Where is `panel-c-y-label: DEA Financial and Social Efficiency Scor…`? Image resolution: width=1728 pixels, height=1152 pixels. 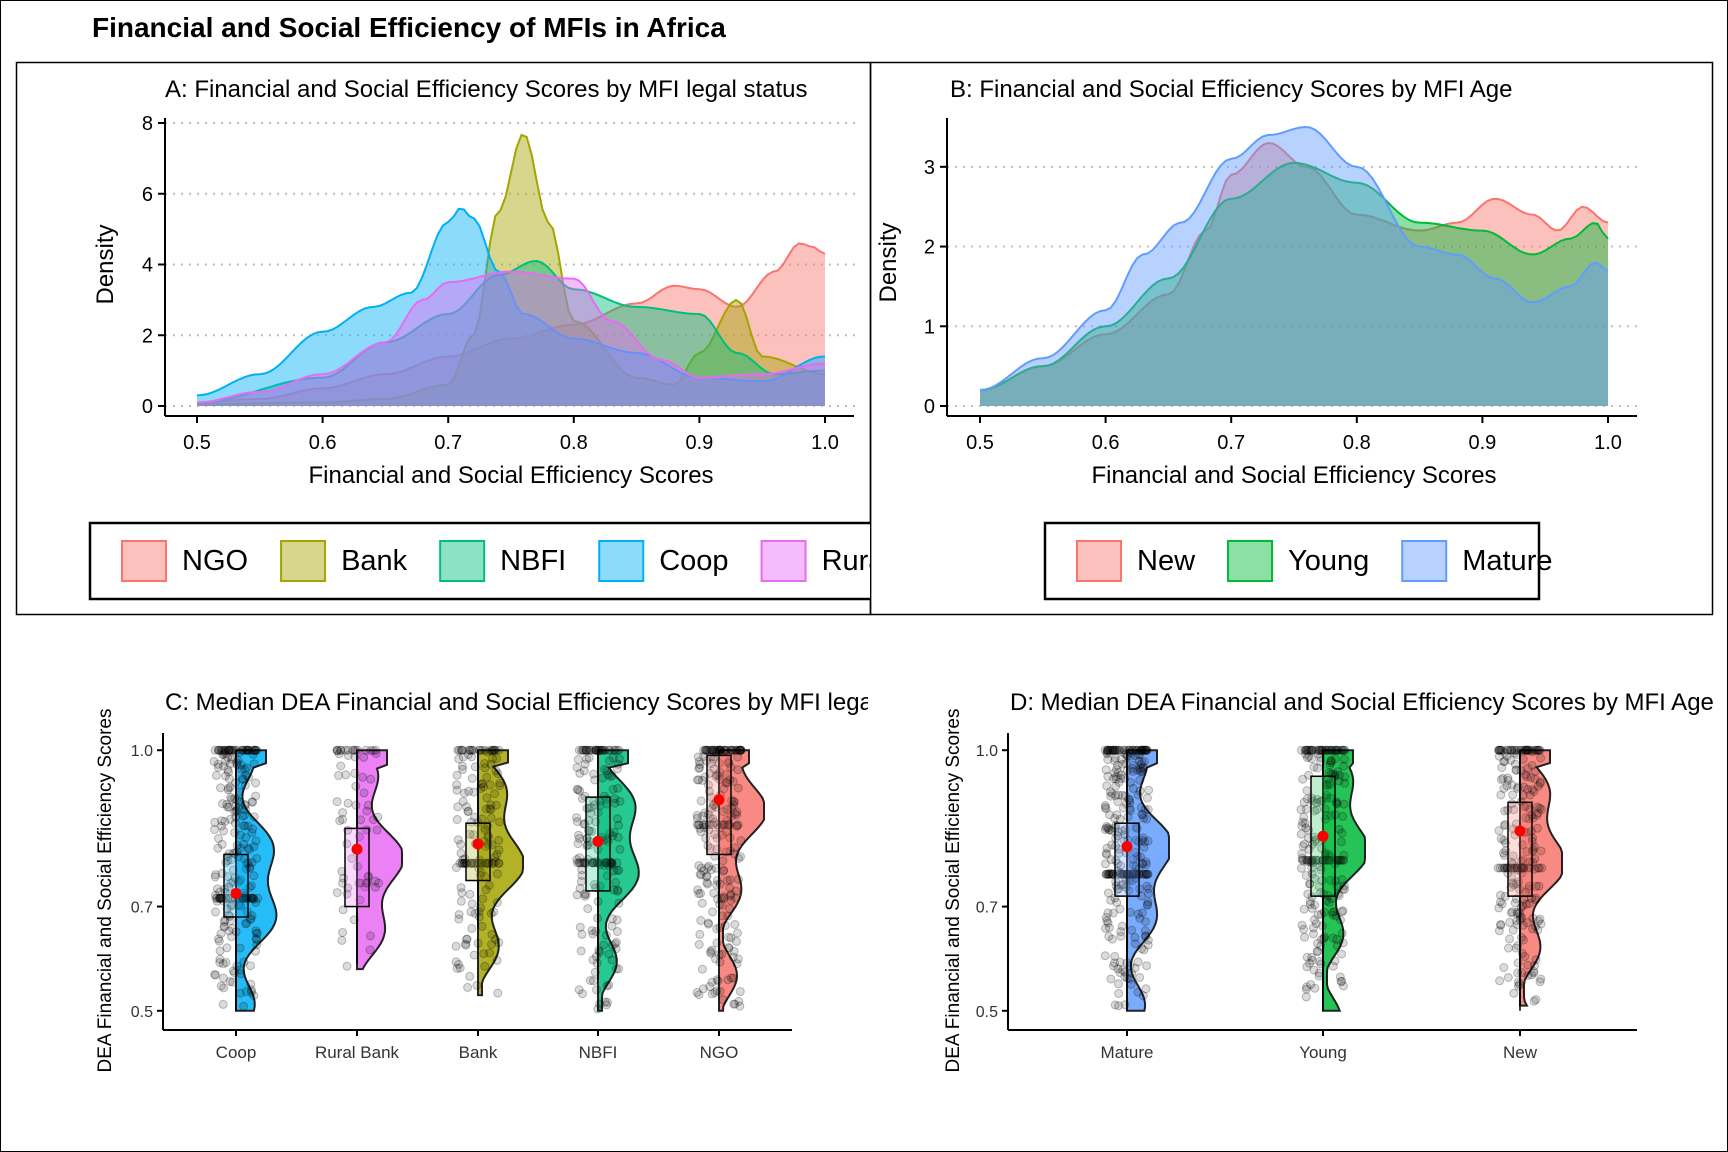 panel-c-y-label: DEA Financial and Social Efficiency Scor… is located at coordinates (105, 891).